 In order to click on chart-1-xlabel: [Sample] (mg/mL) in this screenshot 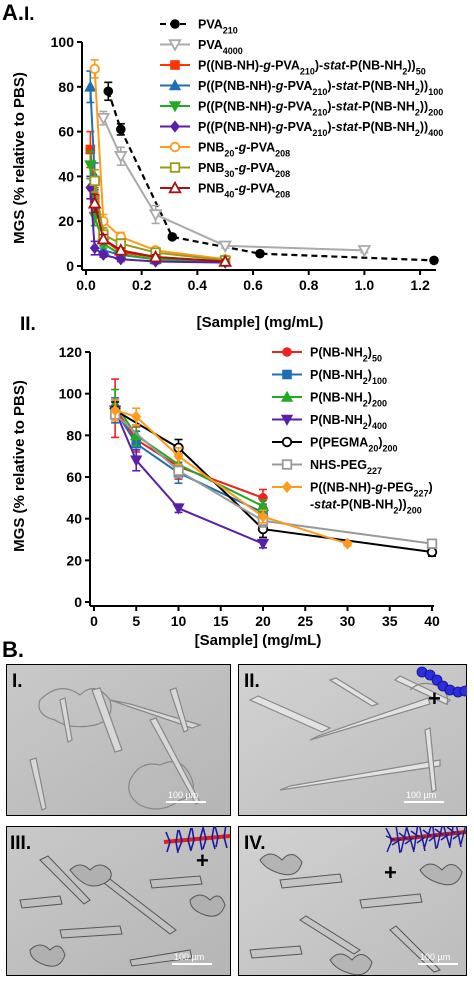, I will do `click(260, 322)`.